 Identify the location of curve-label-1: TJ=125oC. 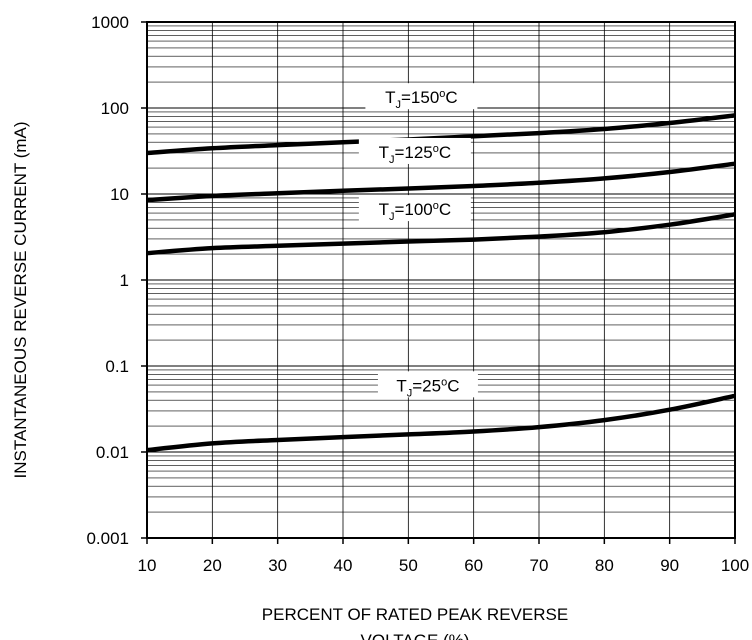
(415, 154).